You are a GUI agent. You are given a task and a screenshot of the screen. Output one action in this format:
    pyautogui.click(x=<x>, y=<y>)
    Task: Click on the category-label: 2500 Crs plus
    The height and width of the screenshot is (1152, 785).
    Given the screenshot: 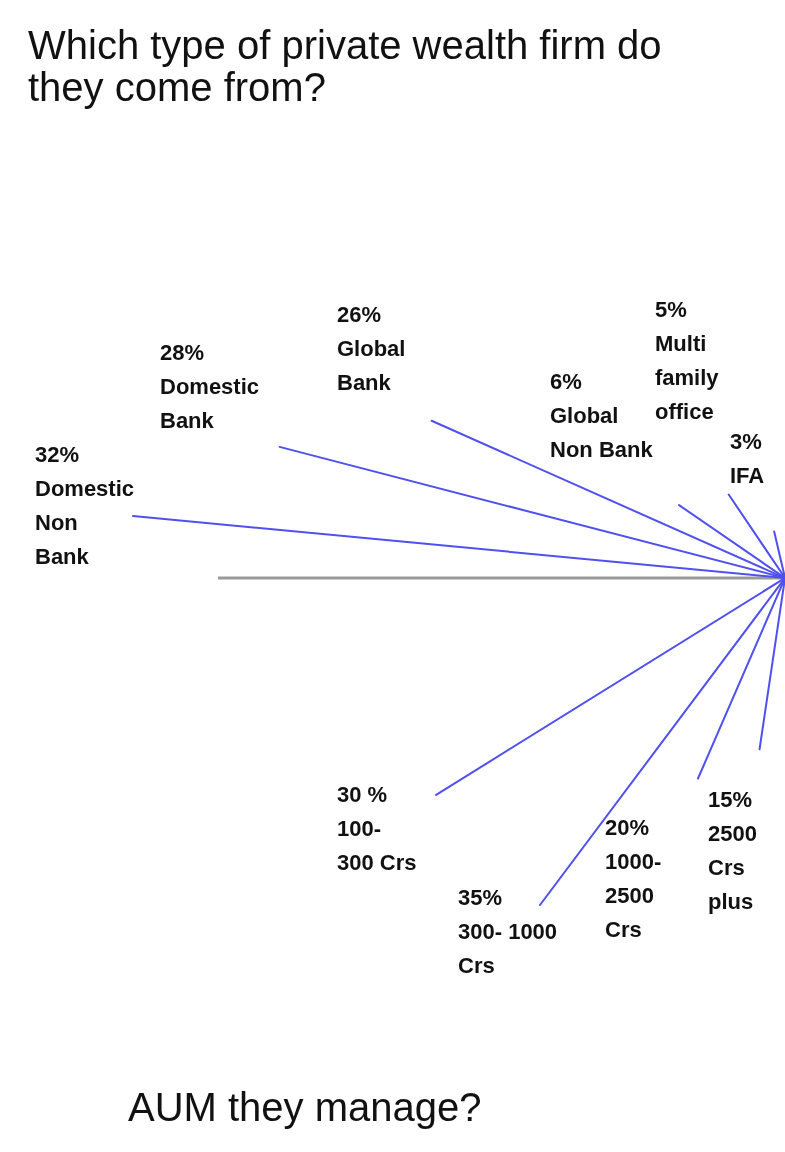 What is the action you would take?
    pyautogui.click(x=732, y=868)
    